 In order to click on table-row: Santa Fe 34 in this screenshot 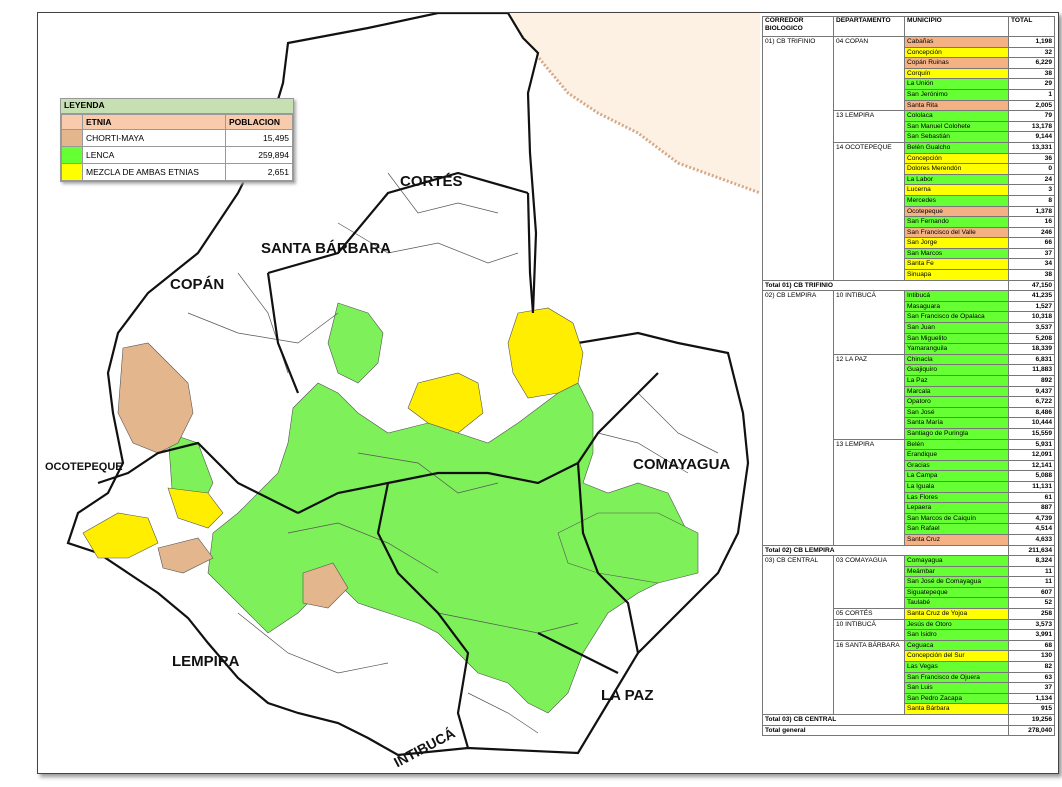, I will do `click(909, 264)`.